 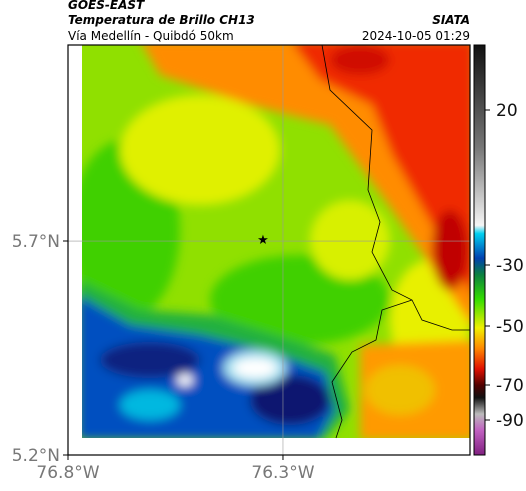 I want to click on satellite: GOES-EAST, so click(x=106, y=6).